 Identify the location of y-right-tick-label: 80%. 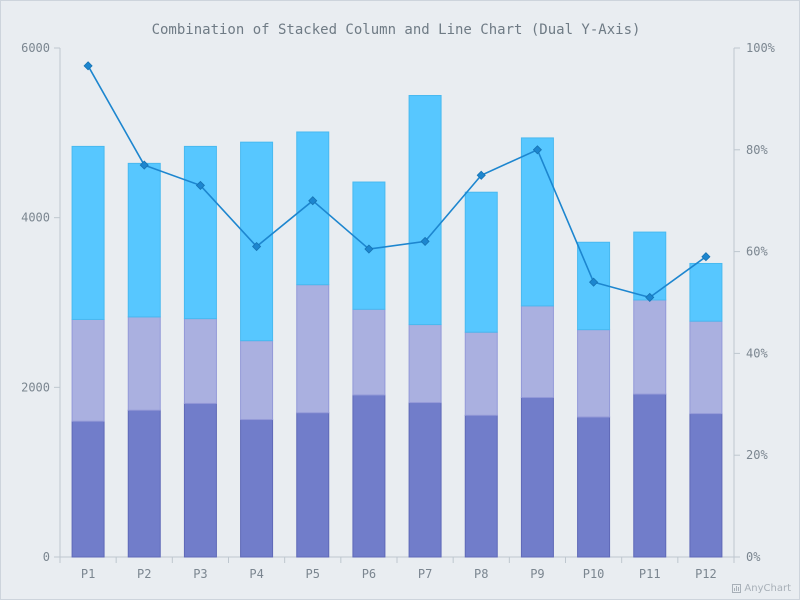
(757, 150).